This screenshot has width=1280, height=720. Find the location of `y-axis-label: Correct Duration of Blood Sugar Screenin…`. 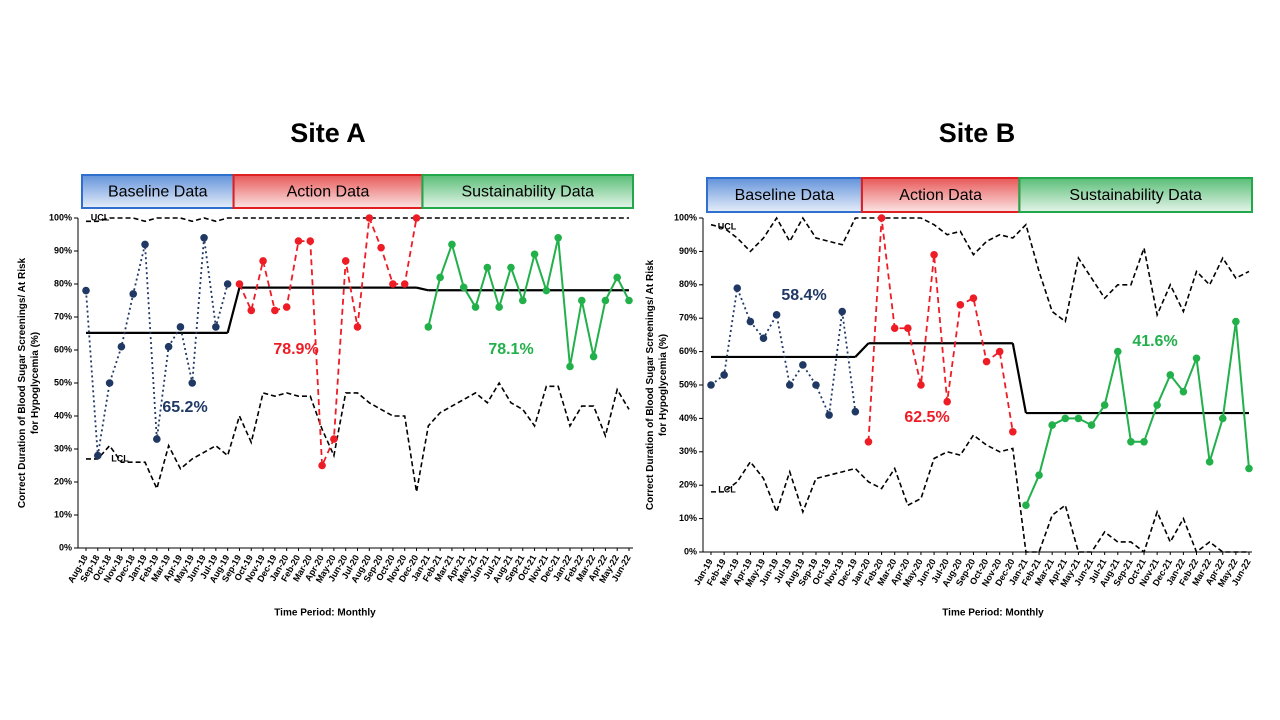

y-axis-label: Correct Duration of Blood Sugar Screenin… is located at coordinates (657, 384).